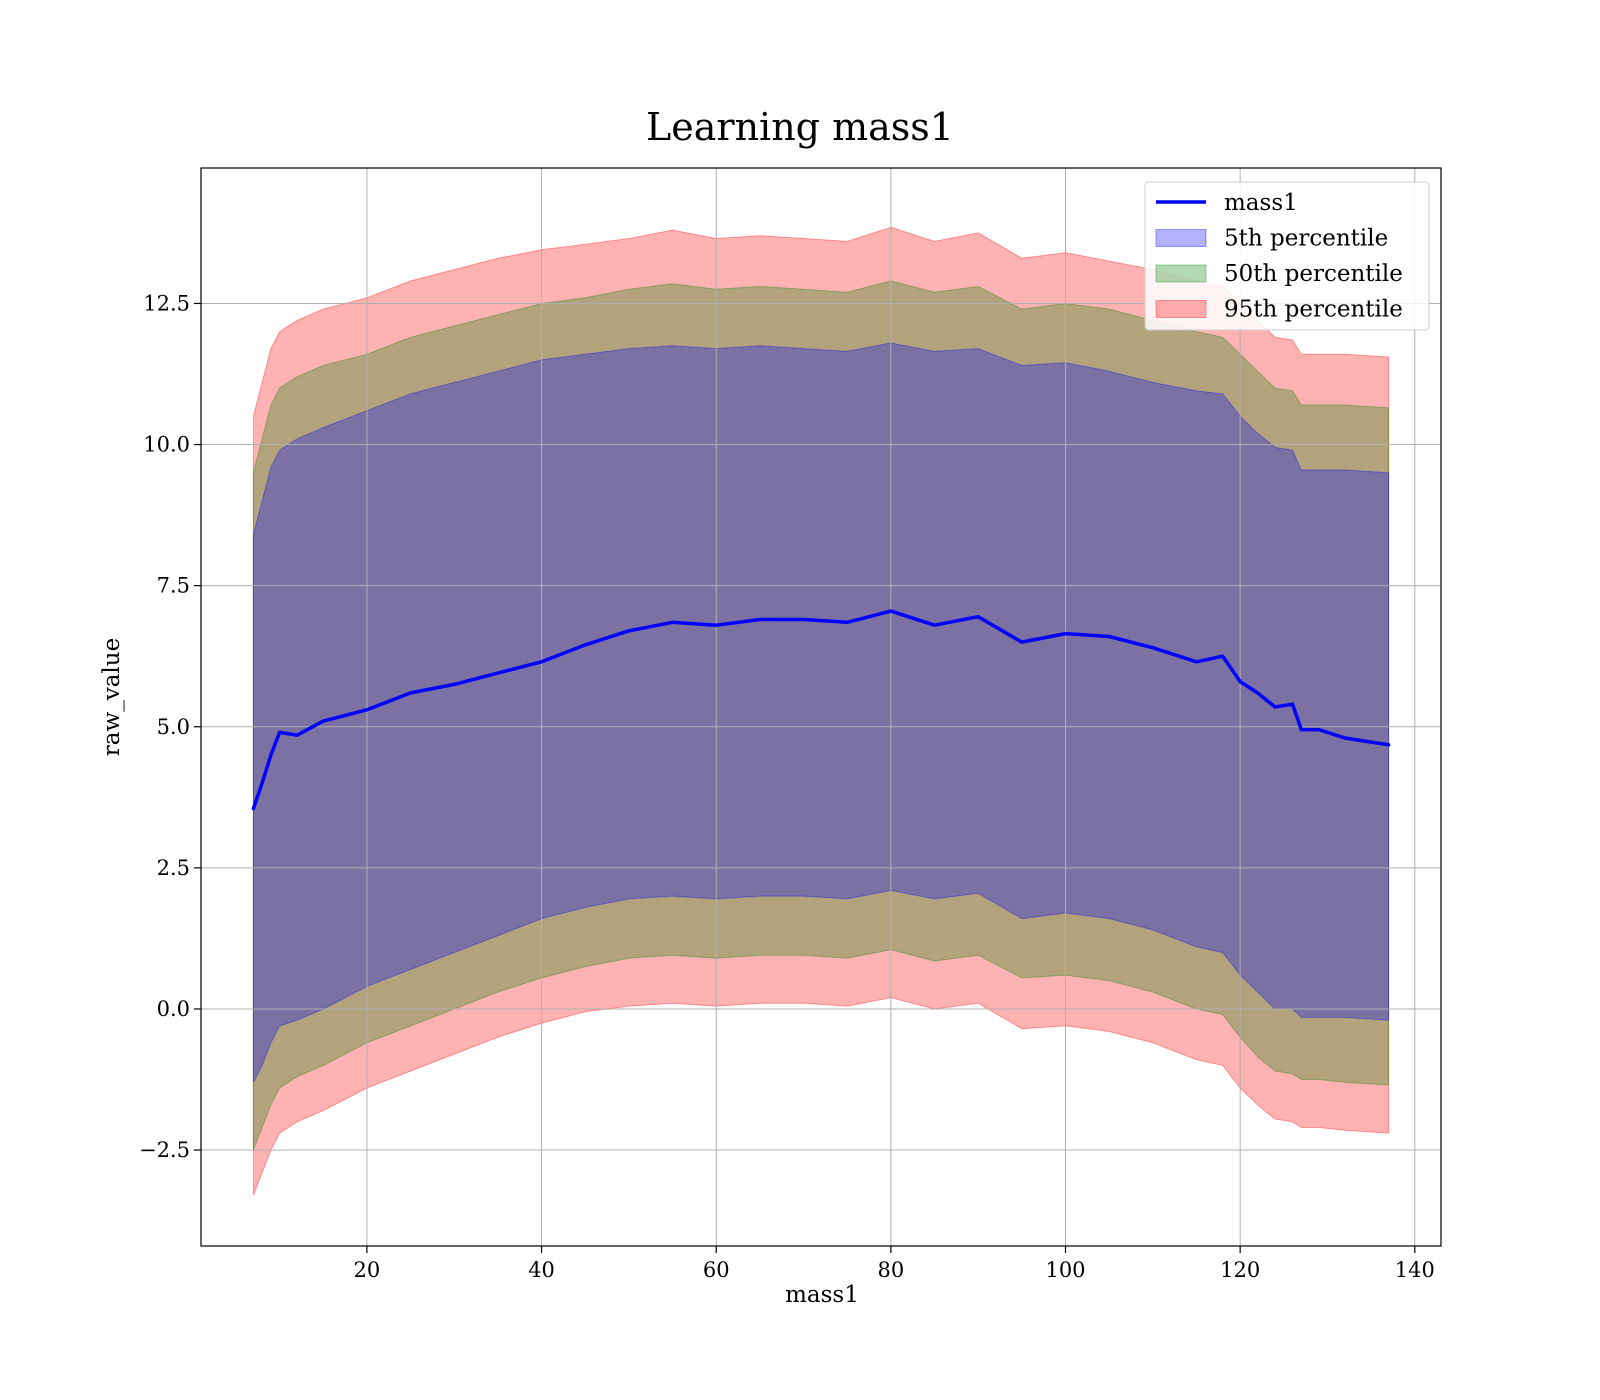  Describe the element at coordinates (173, 1009) in the screenshot. I see `y-tick-label: 0.0` at that location.